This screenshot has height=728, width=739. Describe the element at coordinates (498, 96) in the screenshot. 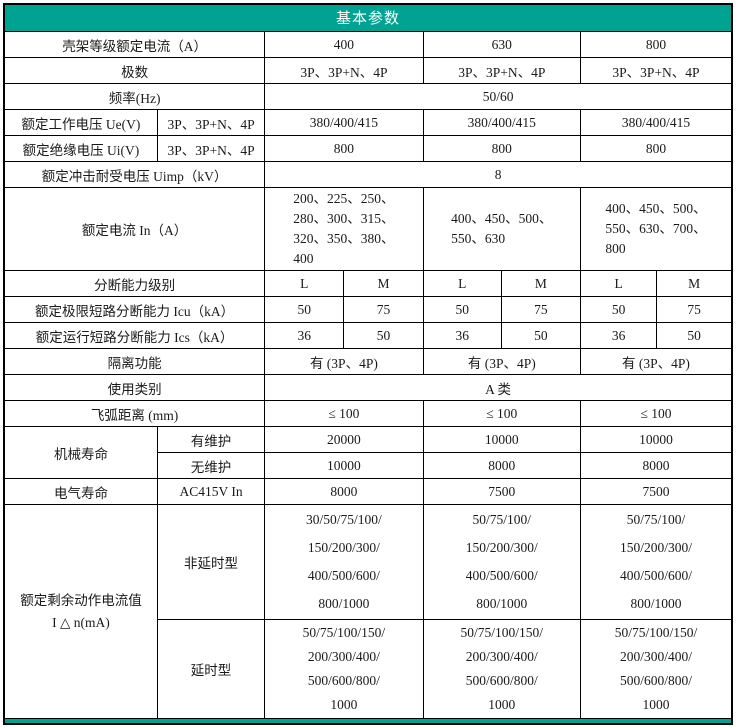

I see `cell-all: 50/60` at that location.